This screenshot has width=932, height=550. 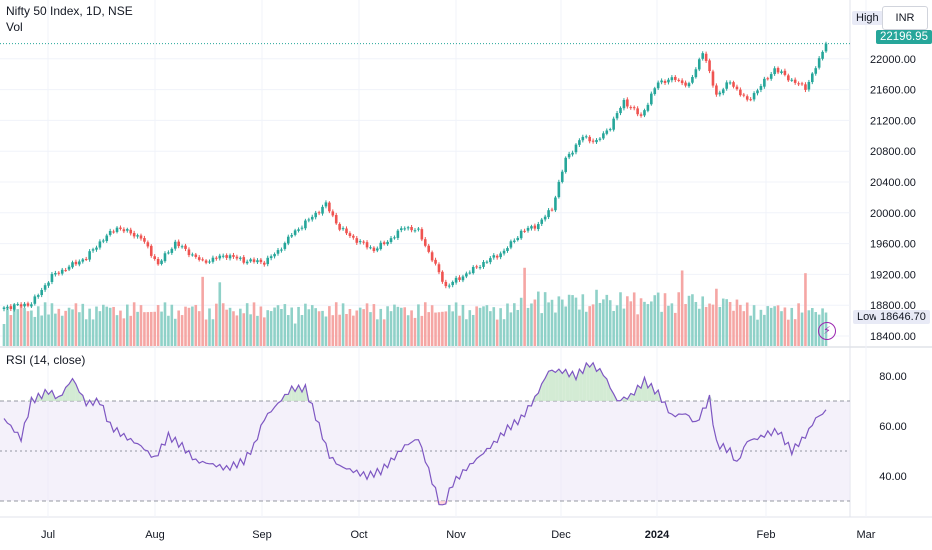 What do you see at coordinates (48, 535) in the screenshot?
I see `time-tick-label: Jul` at bounding box center [48, 535].